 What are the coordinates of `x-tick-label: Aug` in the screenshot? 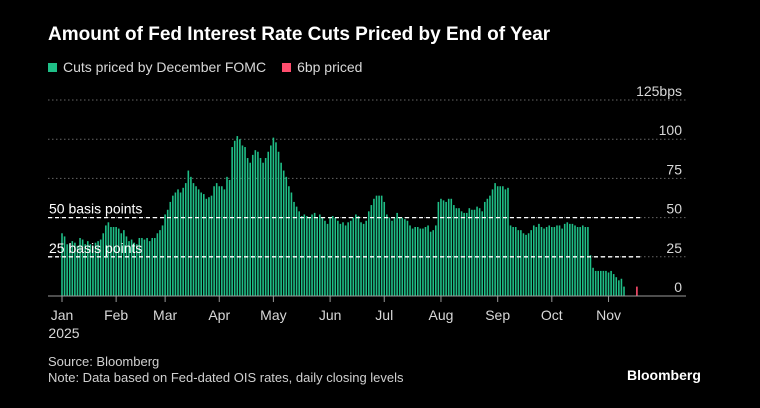 It's located at (441, 315).